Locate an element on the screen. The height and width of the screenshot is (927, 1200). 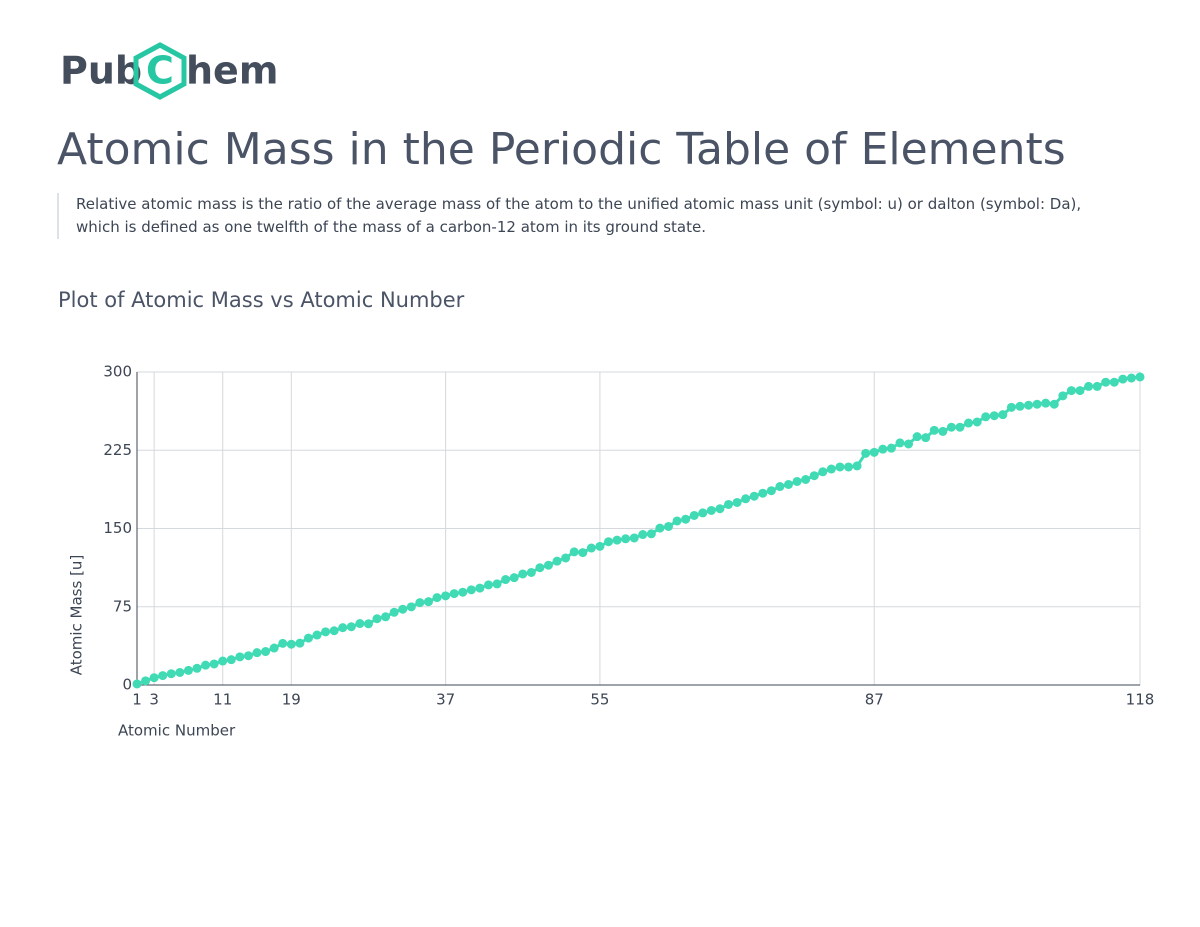
x-tick-label: 87 is located at coordinates (874, 700).